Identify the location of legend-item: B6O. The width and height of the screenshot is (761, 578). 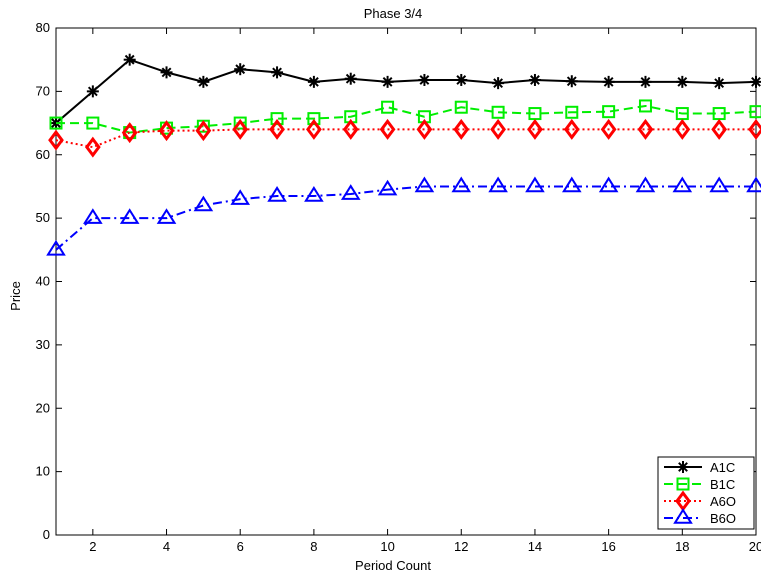
(700, 517).